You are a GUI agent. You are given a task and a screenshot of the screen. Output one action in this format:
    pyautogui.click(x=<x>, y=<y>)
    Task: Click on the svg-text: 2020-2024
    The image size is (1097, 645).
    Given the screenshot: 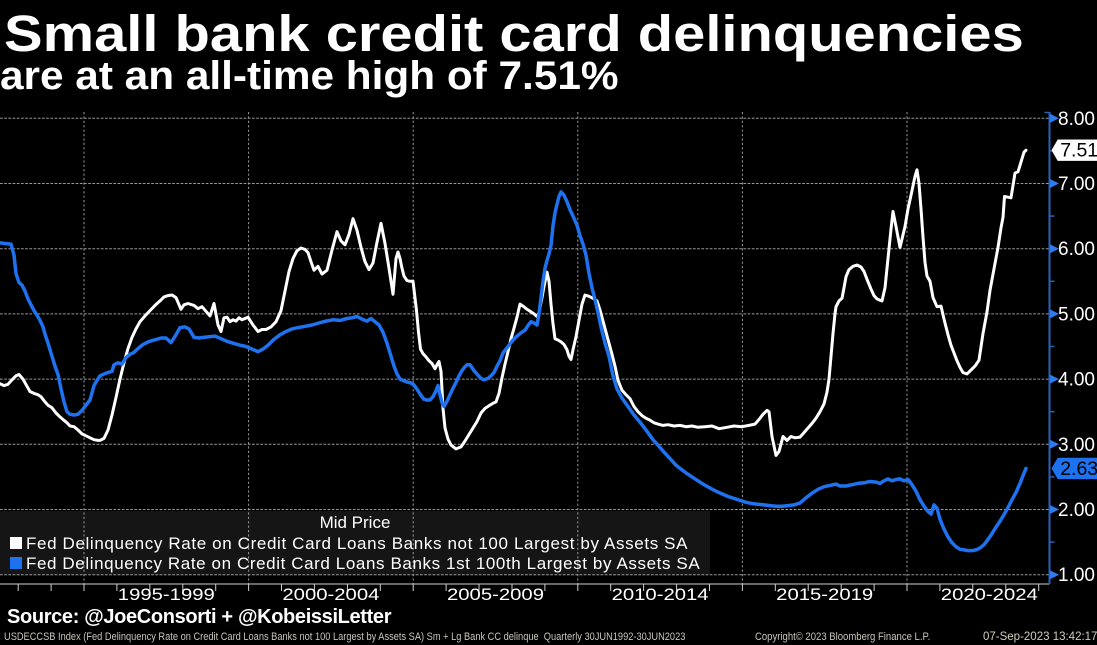 What is the action you would take?
    pyautogui.click(x=989, y=595)
    